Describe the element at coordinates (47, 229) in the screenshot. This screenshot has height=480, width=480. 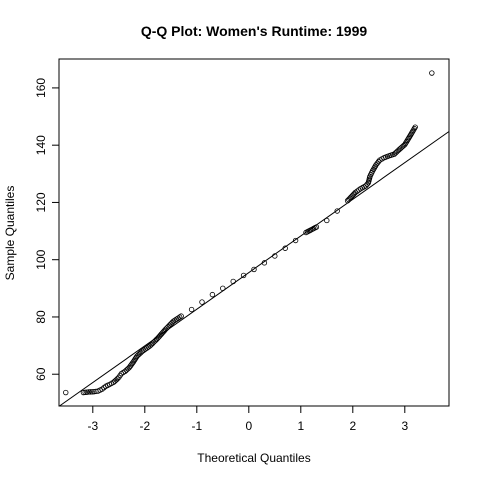
I see `y-axis: 60 80 100 120 140 160` at that location.